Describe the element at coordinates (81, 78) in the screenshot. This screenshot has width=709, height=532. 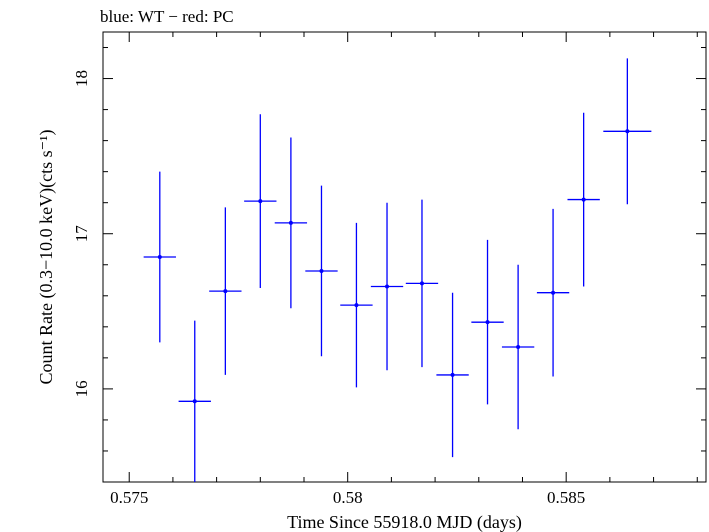
I see `y-tick-label: 18` at that location.